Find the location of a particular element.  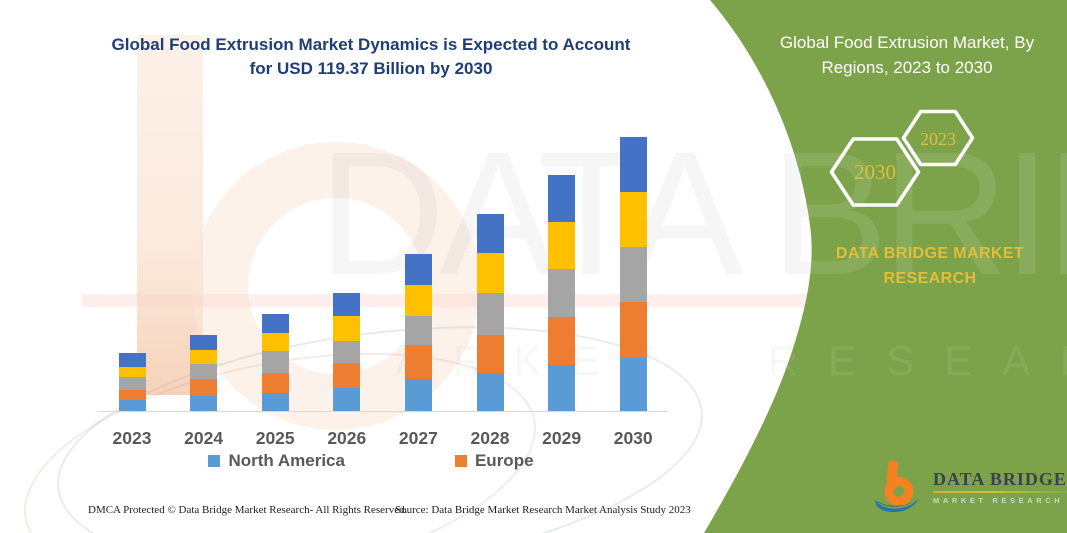

company-logo: DATA BRIDGE MARKET RESEARCH is located at coordinates (969, 486).